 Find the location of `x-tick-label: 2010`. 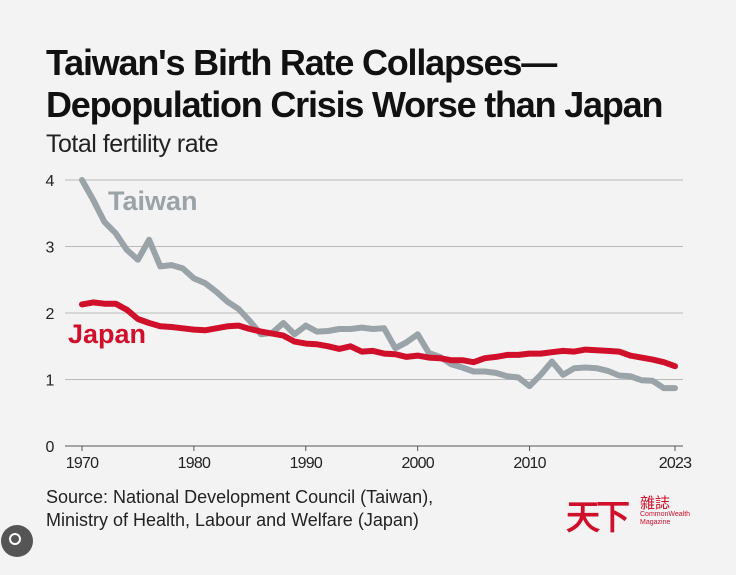

x-tick-label: 2010 is located at coordinates (529, 463).